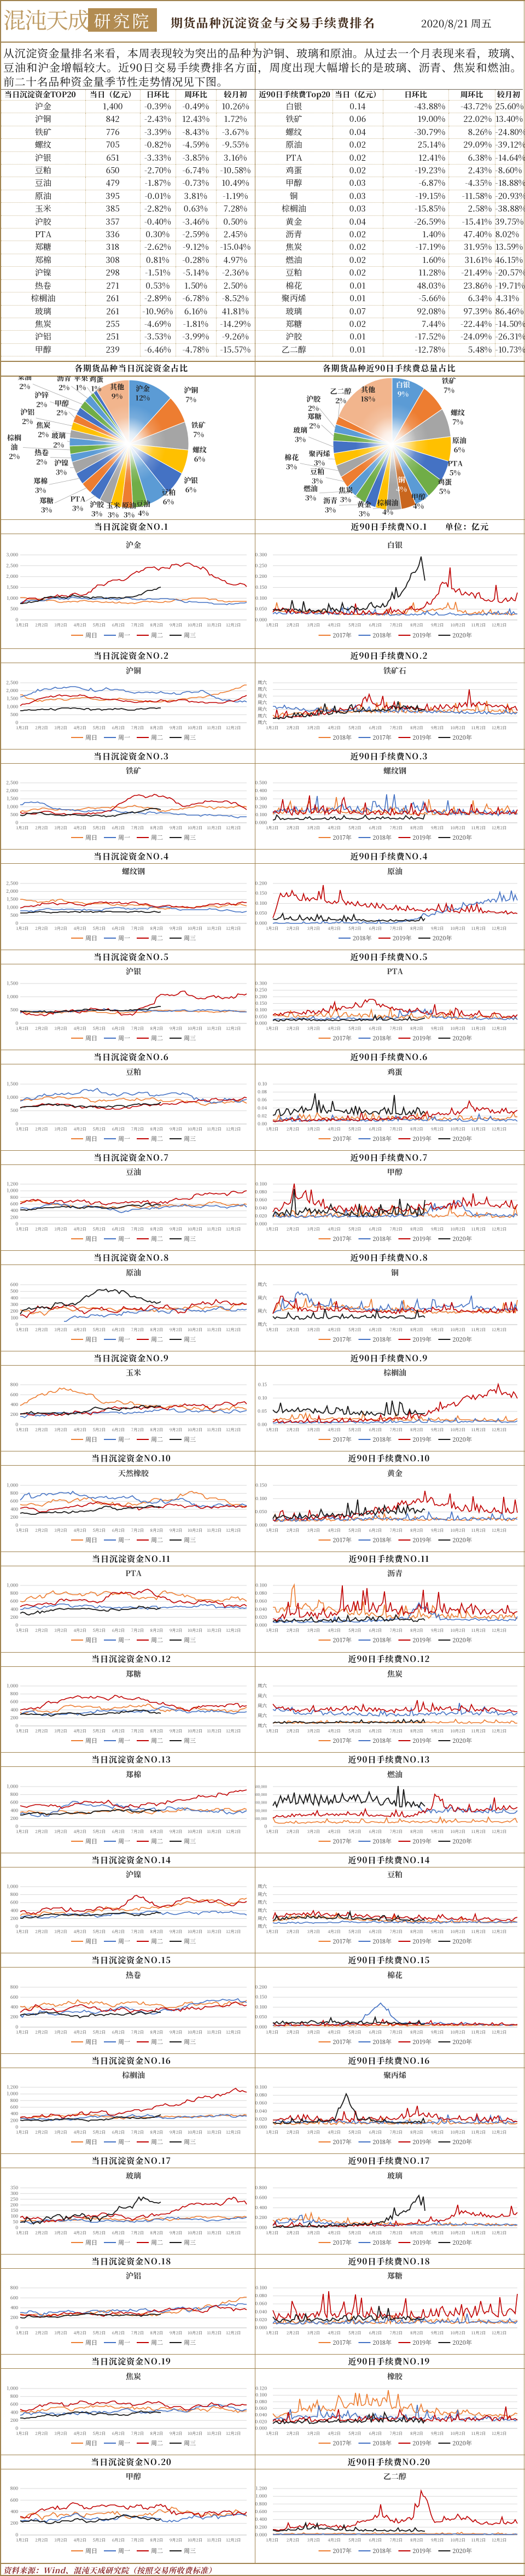  What do you see at coordinates (190, 938) in the screenshot?
I see `svg-text: 周三` at bounding box center [190, 938].